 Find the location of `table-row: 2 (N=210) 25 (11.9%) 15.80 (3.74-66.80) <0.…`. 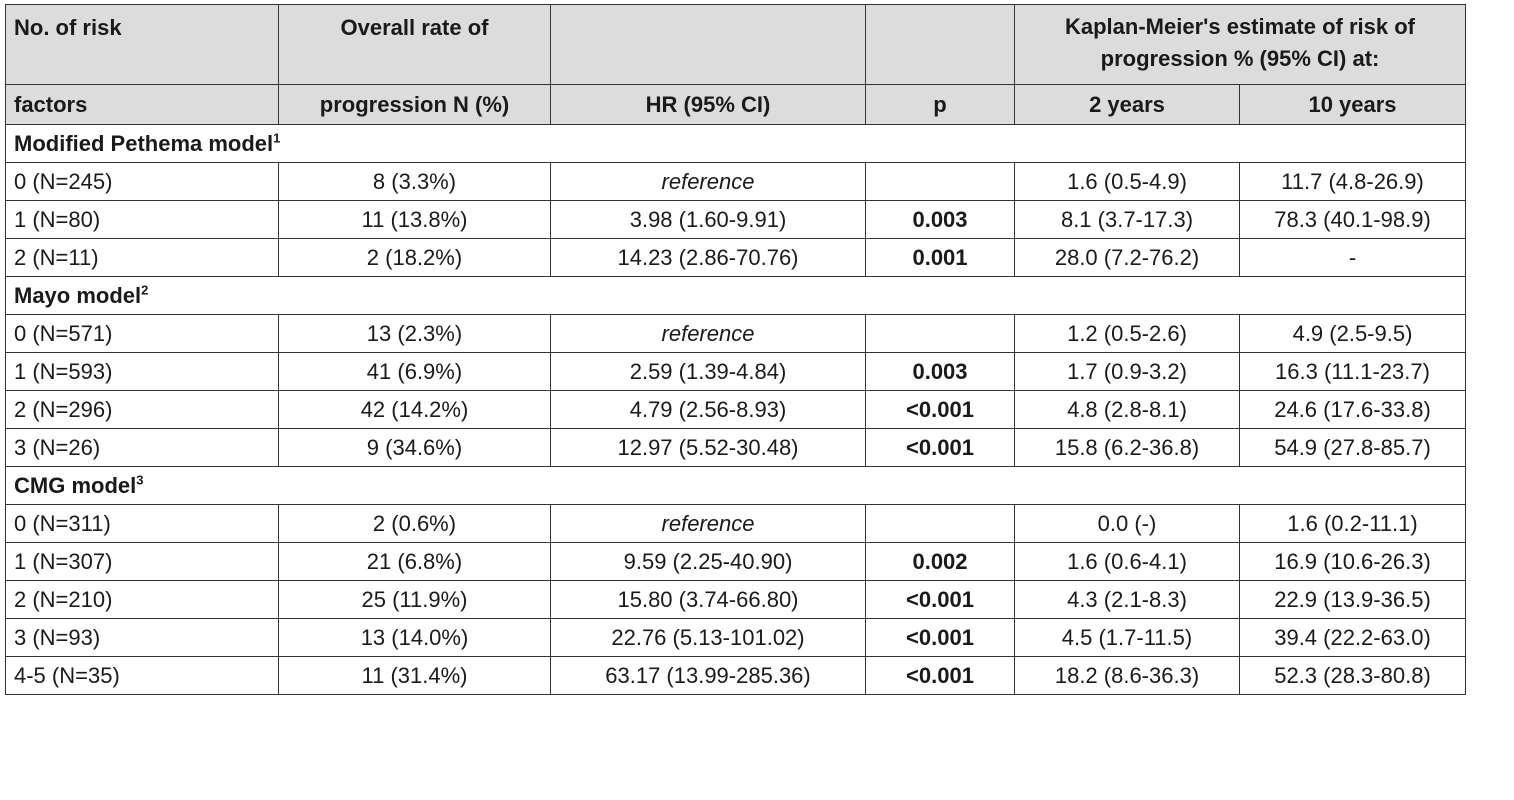

table-row: 2 (N=210) 25 (11.9%) 15.80 (3.74-66.80) <0.… is located at coordinates (735, 599).